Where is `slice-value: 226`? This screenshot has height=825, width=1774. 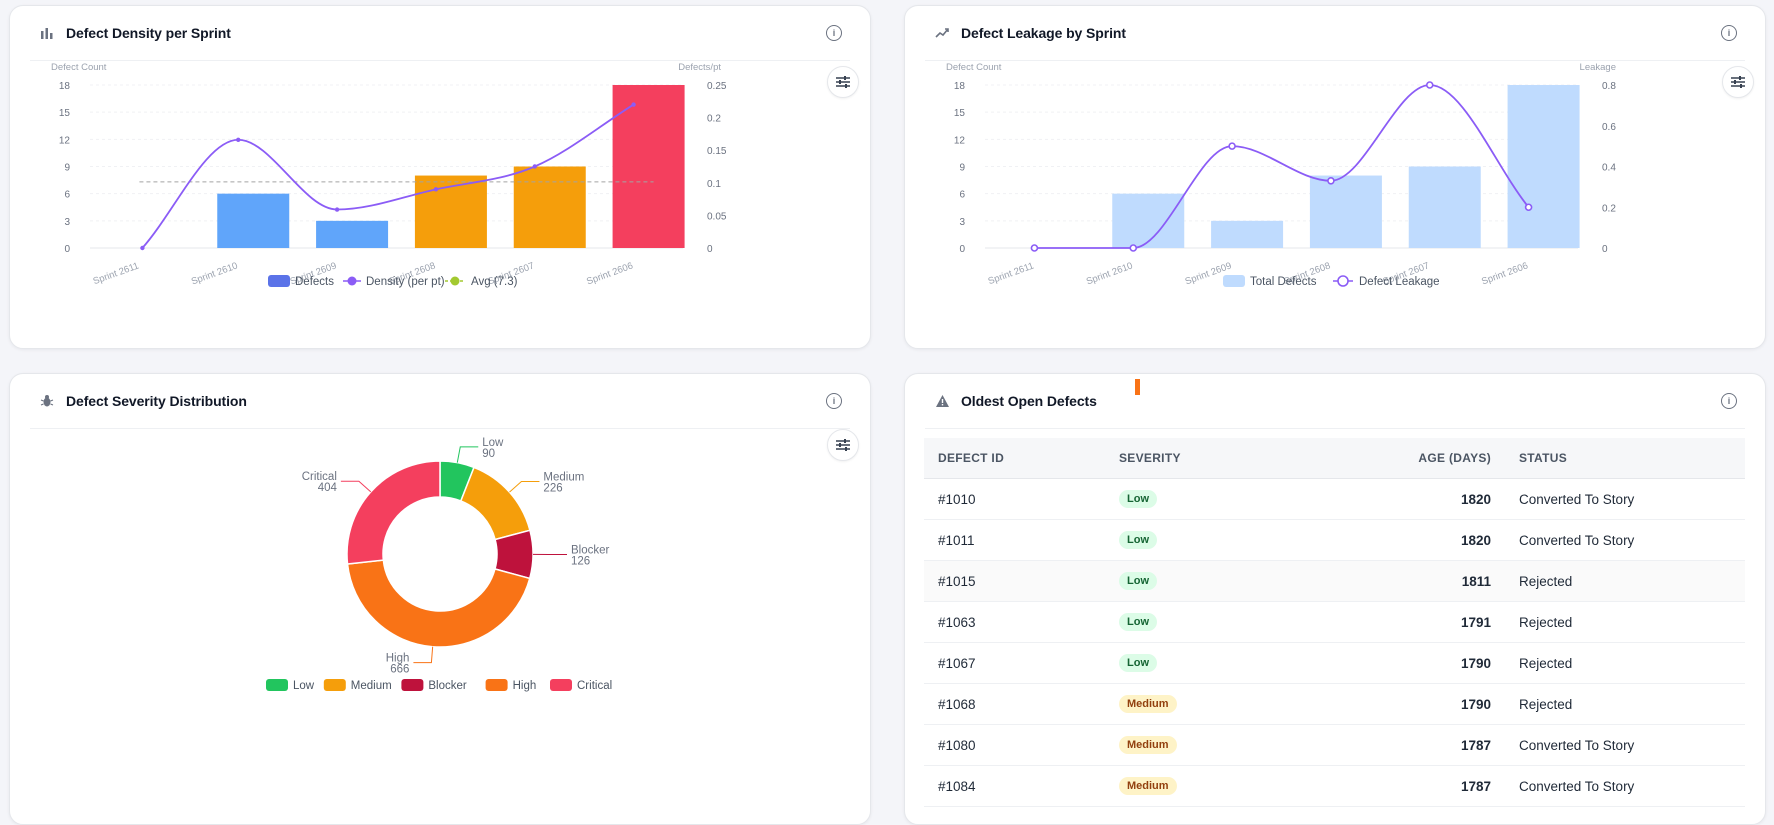
slice-value: 226 is located at coordinates (552, 489).